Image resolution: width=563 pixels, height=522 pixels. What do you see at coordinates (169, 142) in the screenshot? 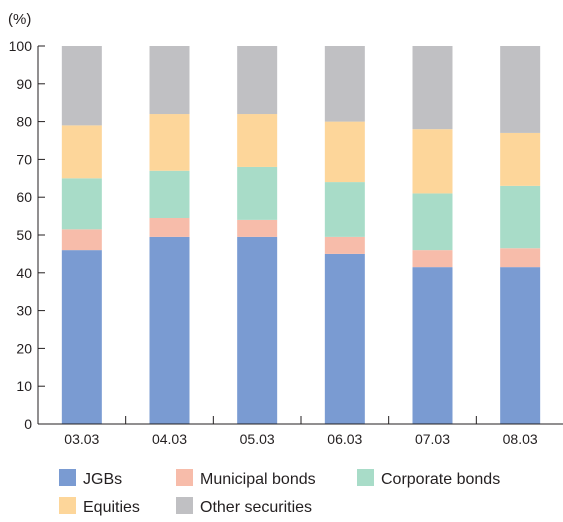
I see `bar-segment-equities-04.03` at bounding box center [169, 142].